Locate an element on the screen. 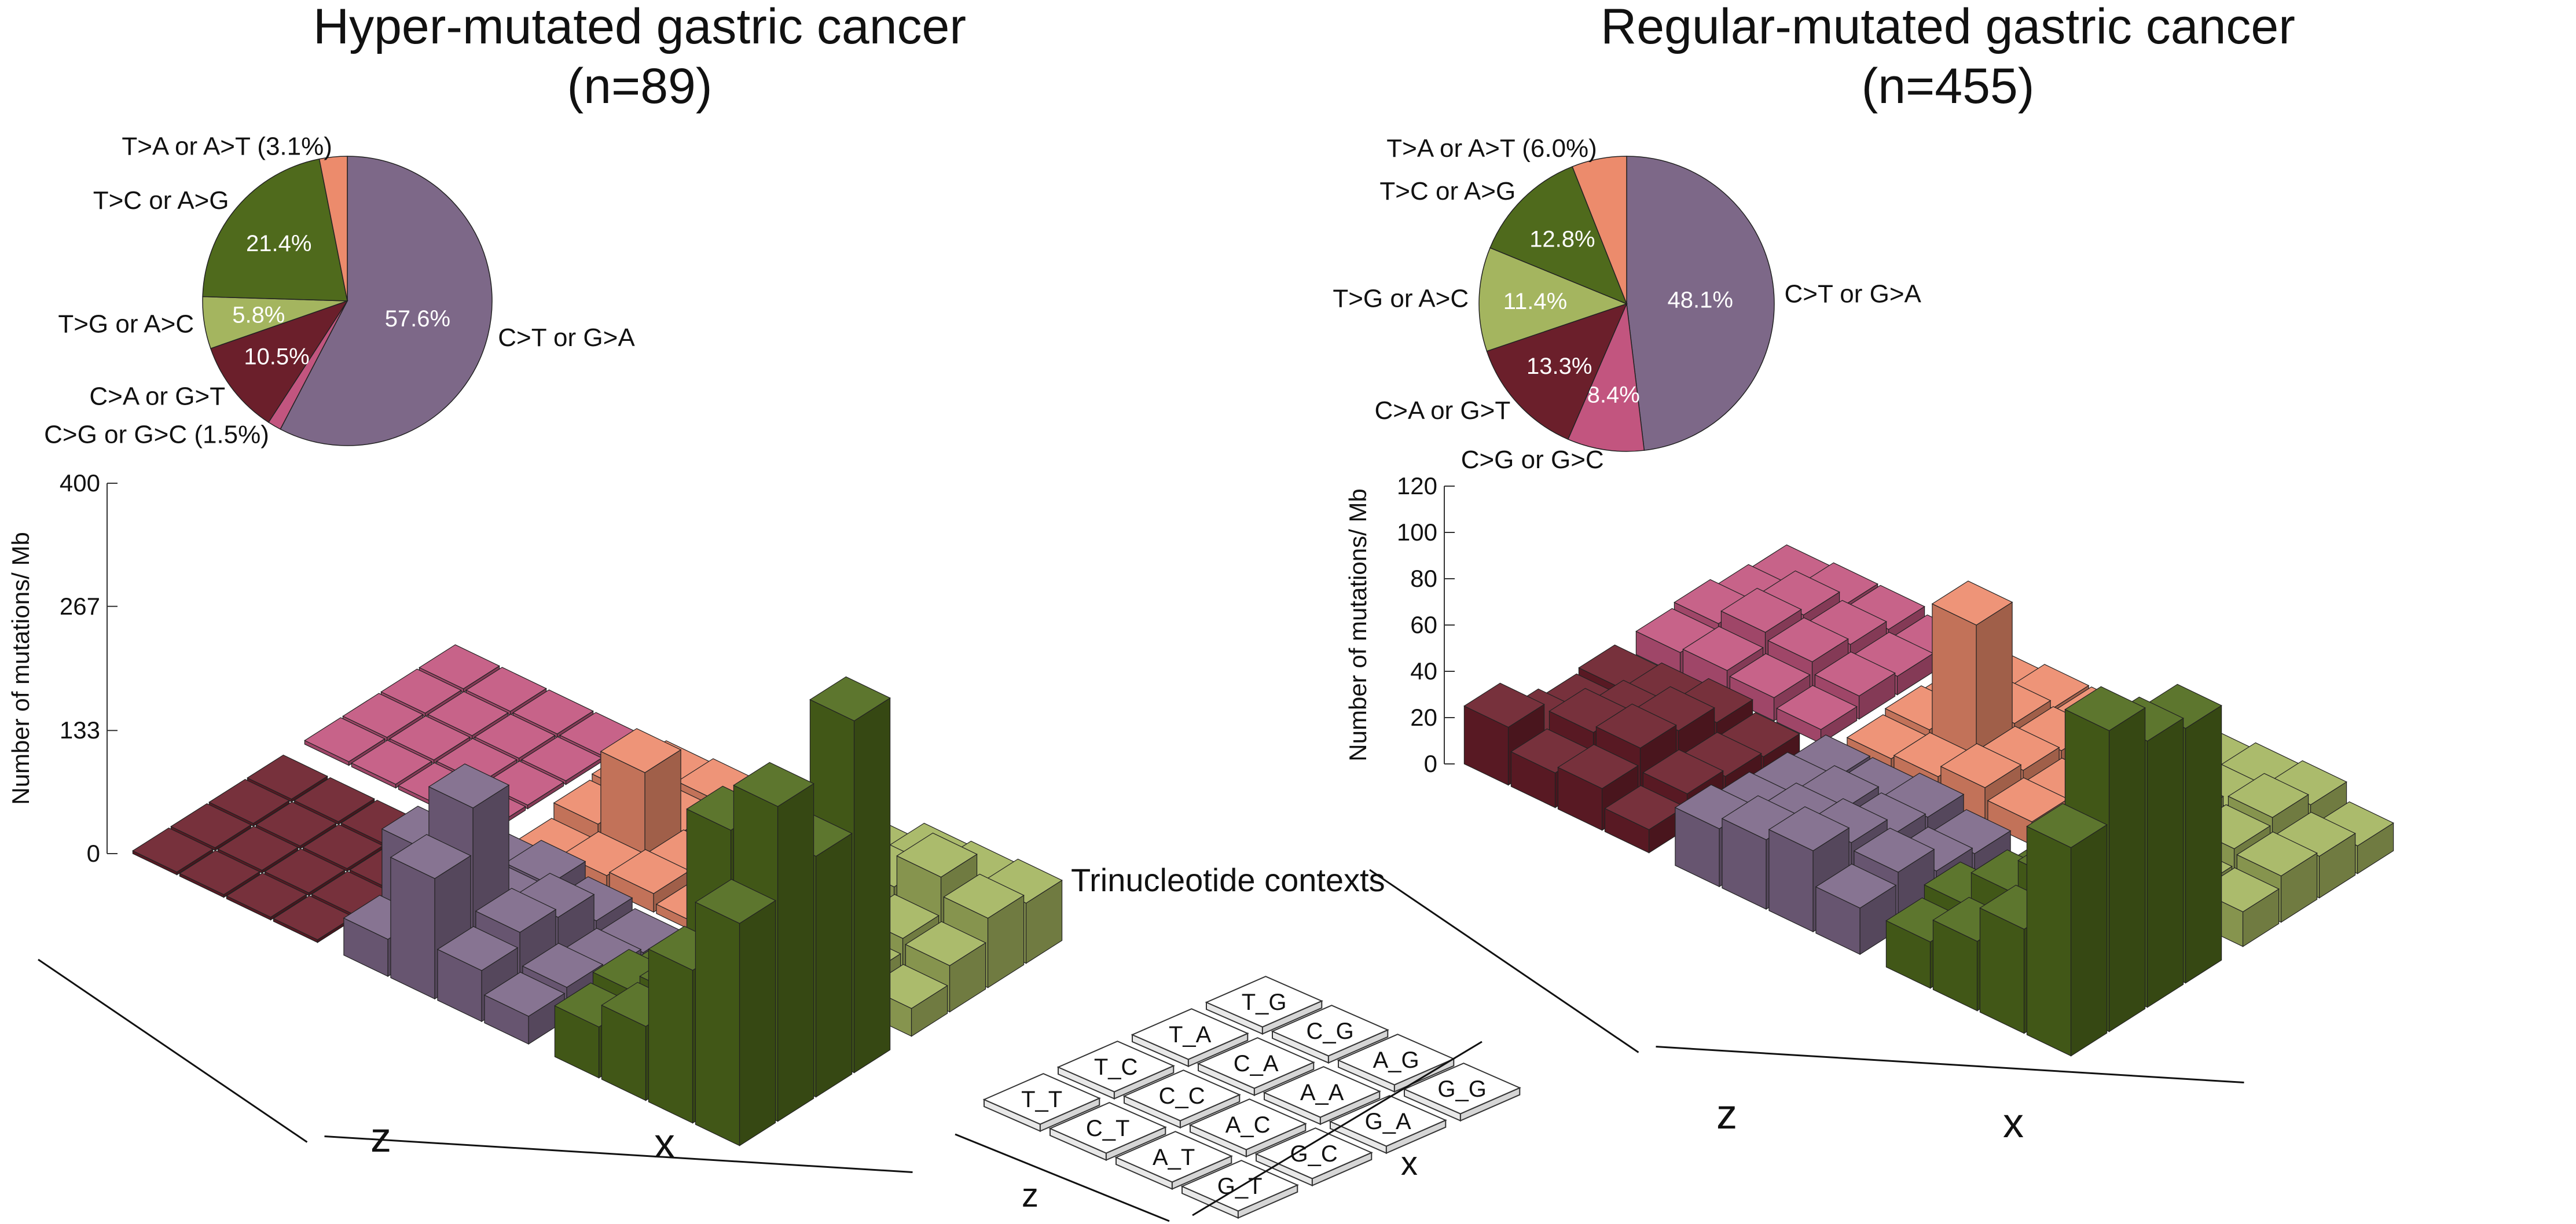 This screenshot has width=2576, height=1224. legend-tile-label: T_A is located at coordinates (1190, 1034).